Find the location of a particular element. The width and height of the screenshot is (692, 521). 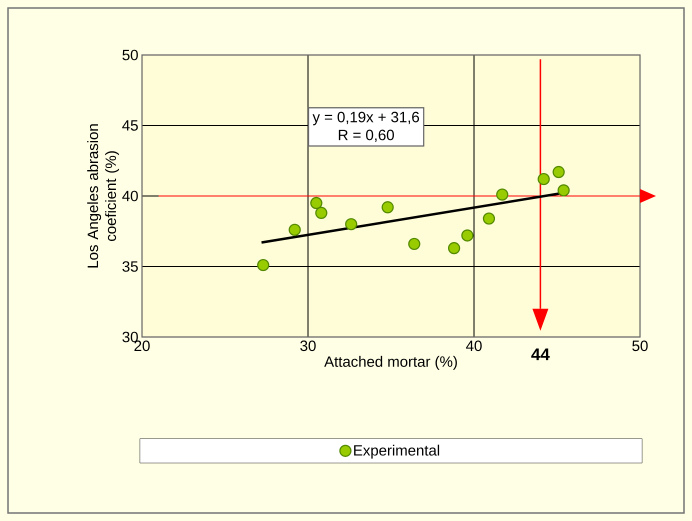

legend-label: Experimental is located at coordinates (397, 451).